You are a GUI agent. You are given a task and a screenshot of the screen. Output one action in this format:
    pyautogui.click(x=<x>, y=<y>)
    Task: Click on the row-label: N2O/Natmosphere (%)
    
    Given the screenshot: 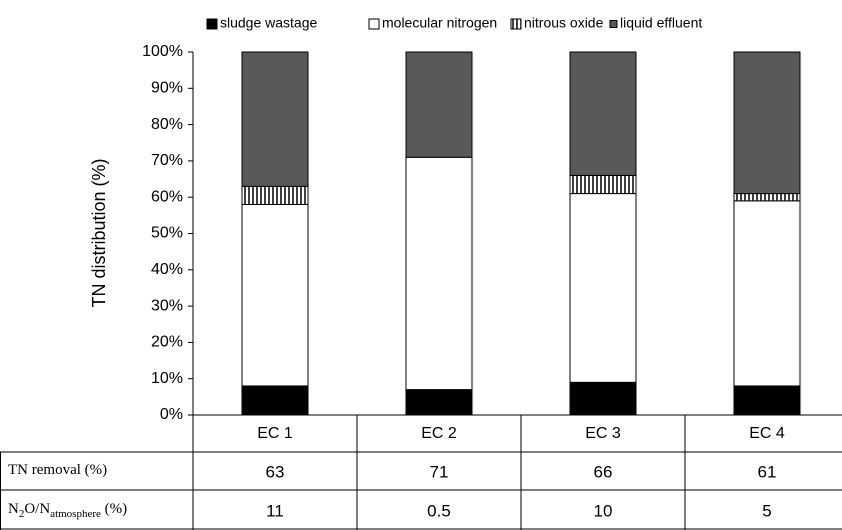 What is the action you would take?
    pyautogui.click(x=67, y=510)
    